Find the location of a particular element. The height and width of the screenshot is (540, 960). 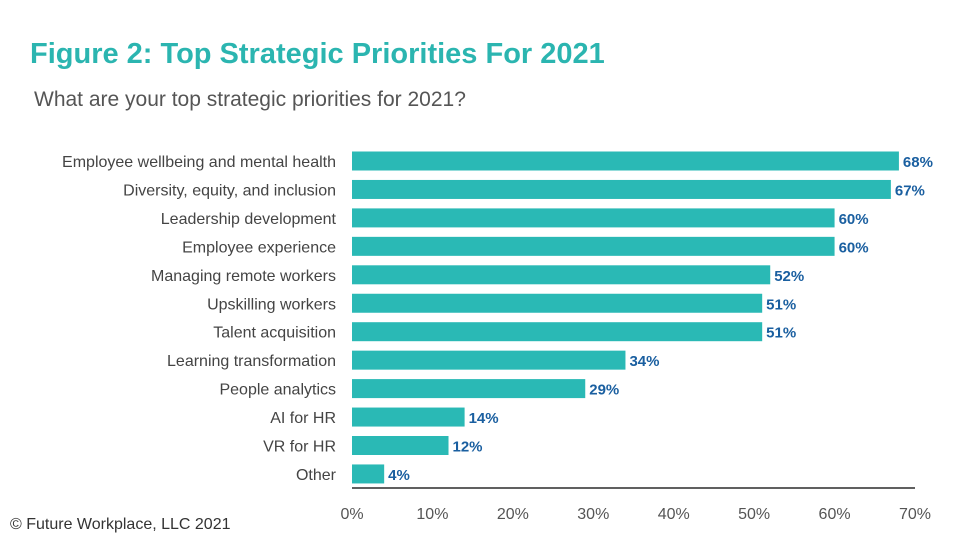

x-tick-label: 10% is located at coordinates (432, 514).